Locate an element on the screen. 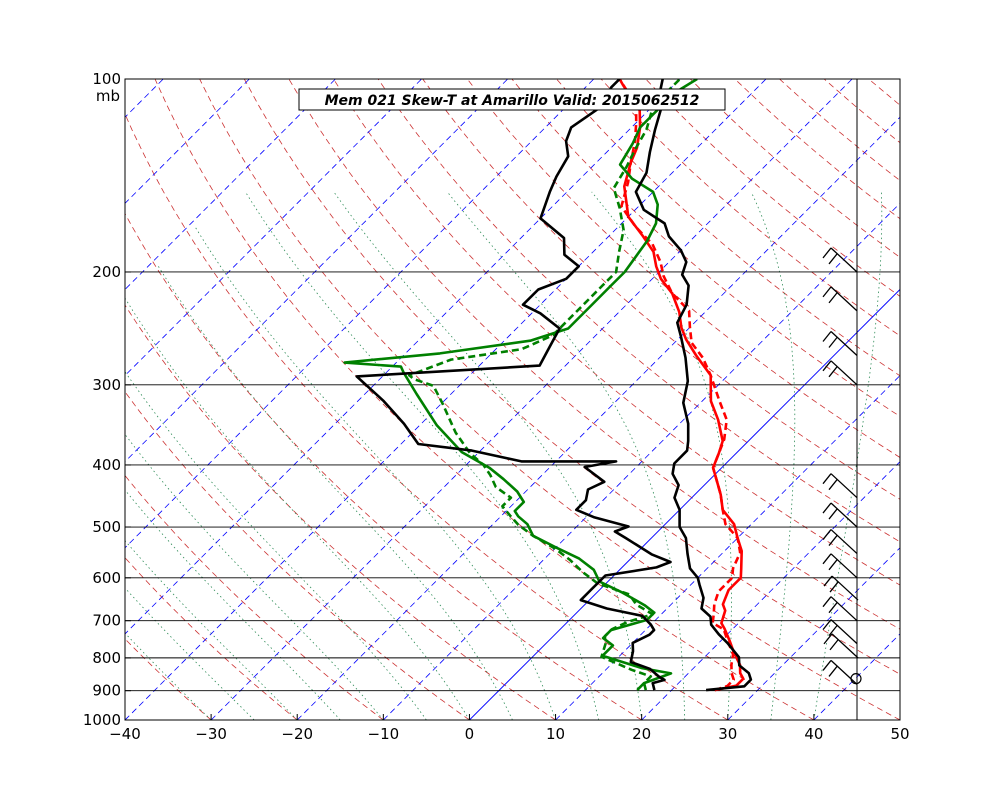  x-tick-label: 50 is located at coordinates (899, 734).